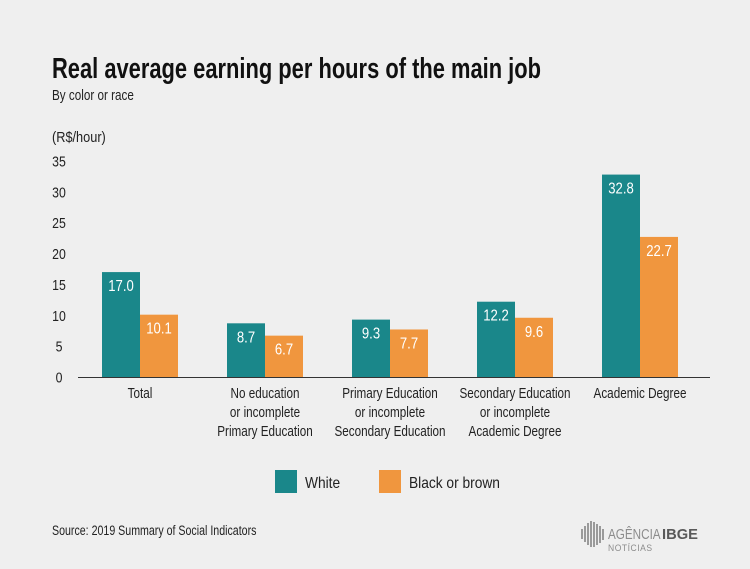 This screenshot has width=750, height=569. Describe the element at coordinates (496, 339) in the screenshot. I see `bar-white-secondary-education-or-incomplete-academic-degree` at that location.